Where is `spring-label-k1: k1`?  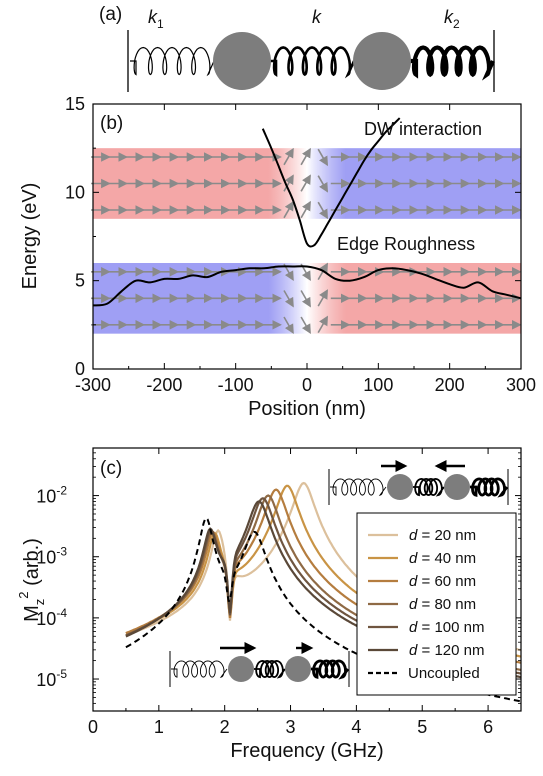
spring-label-k1: k1 is located at coordinates (156, 19).